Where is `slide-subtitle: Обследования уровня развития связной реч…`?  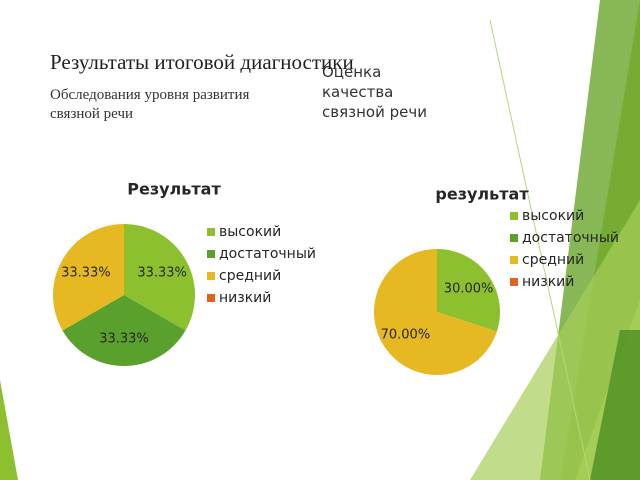 slide-subtitle: Обследования уровня развития связной реч… is located at coordinates (150, 104).